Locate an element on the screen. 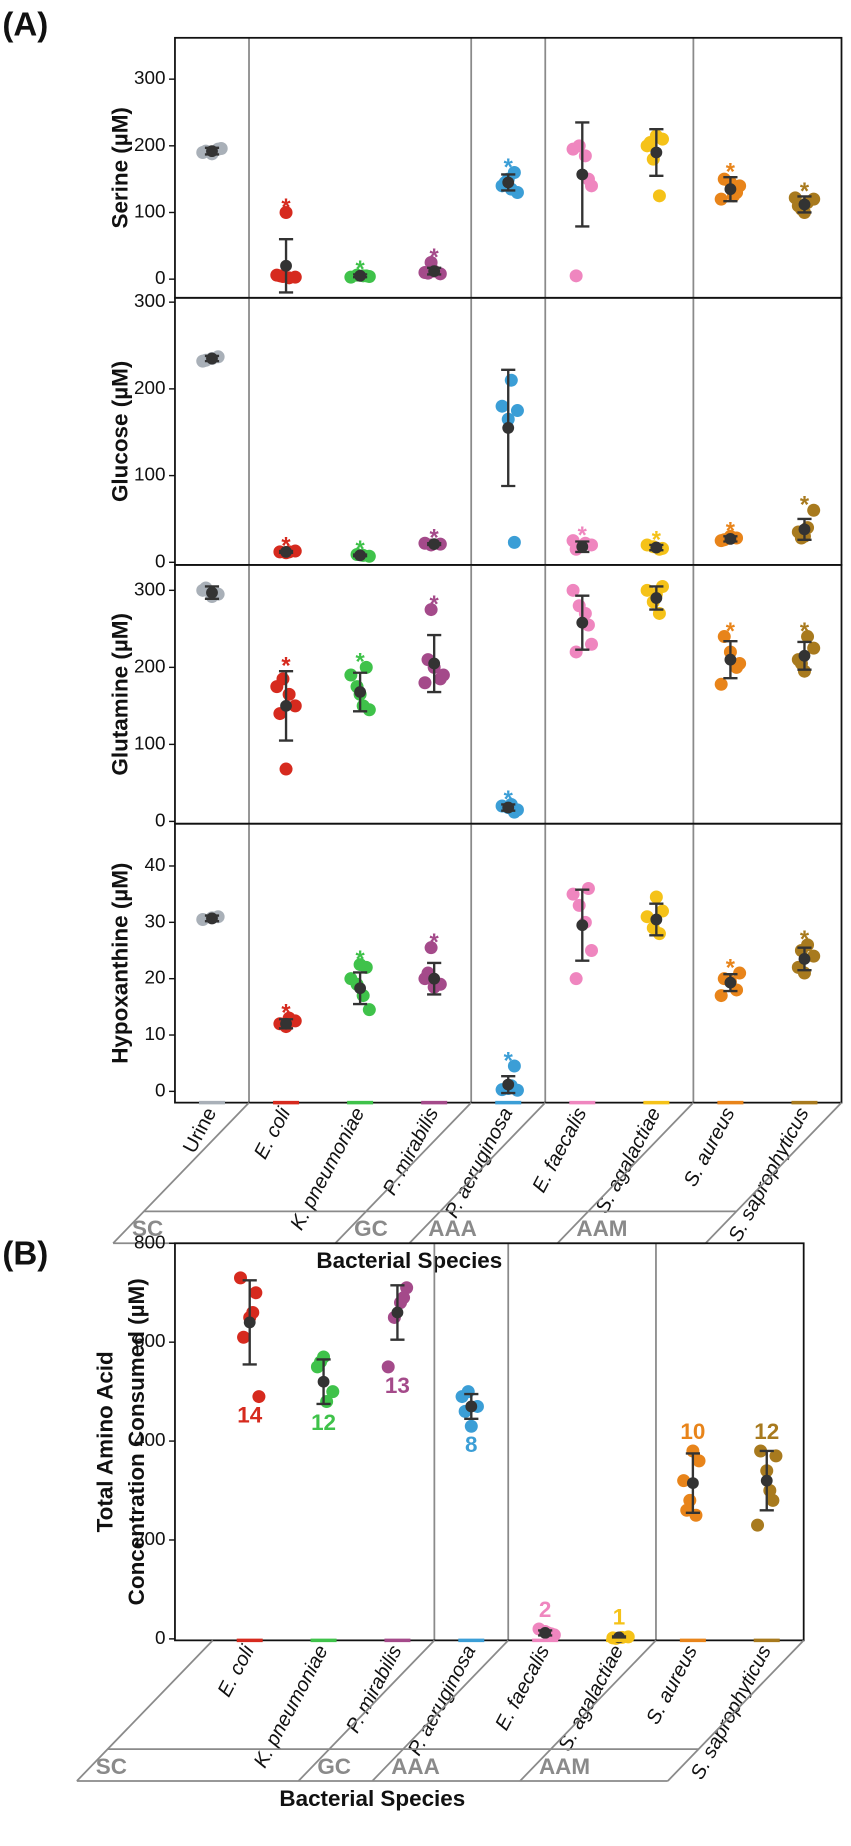 This screenshot has width=851, height=1846. count-label: 14 is located at coordinates (249, 1415).